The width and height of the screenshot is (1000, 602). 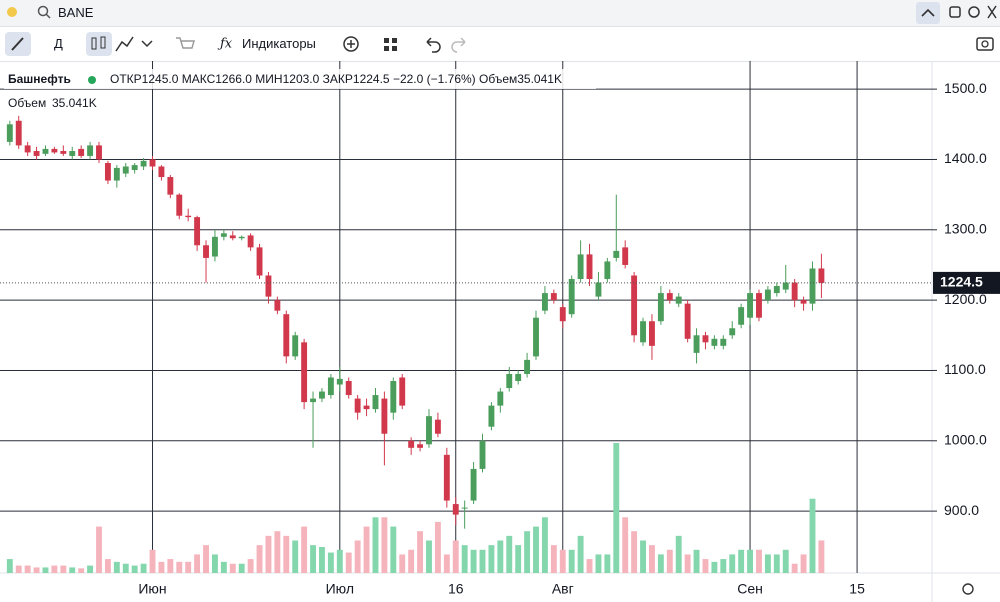 What do you see at coordinates (185, 43) in the screenshot?
I see `cart-button` at bounding box center [185, 43].